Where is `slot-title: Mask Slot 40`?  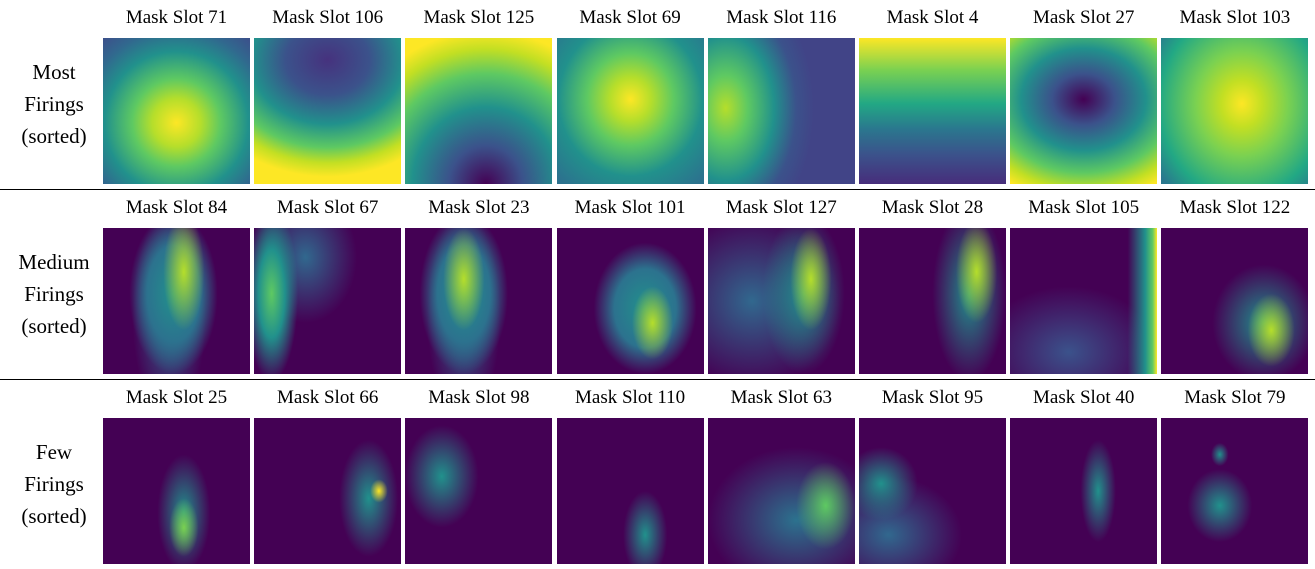
slot-title: Mask Slot 40 is located at coordinates (1084, 397).